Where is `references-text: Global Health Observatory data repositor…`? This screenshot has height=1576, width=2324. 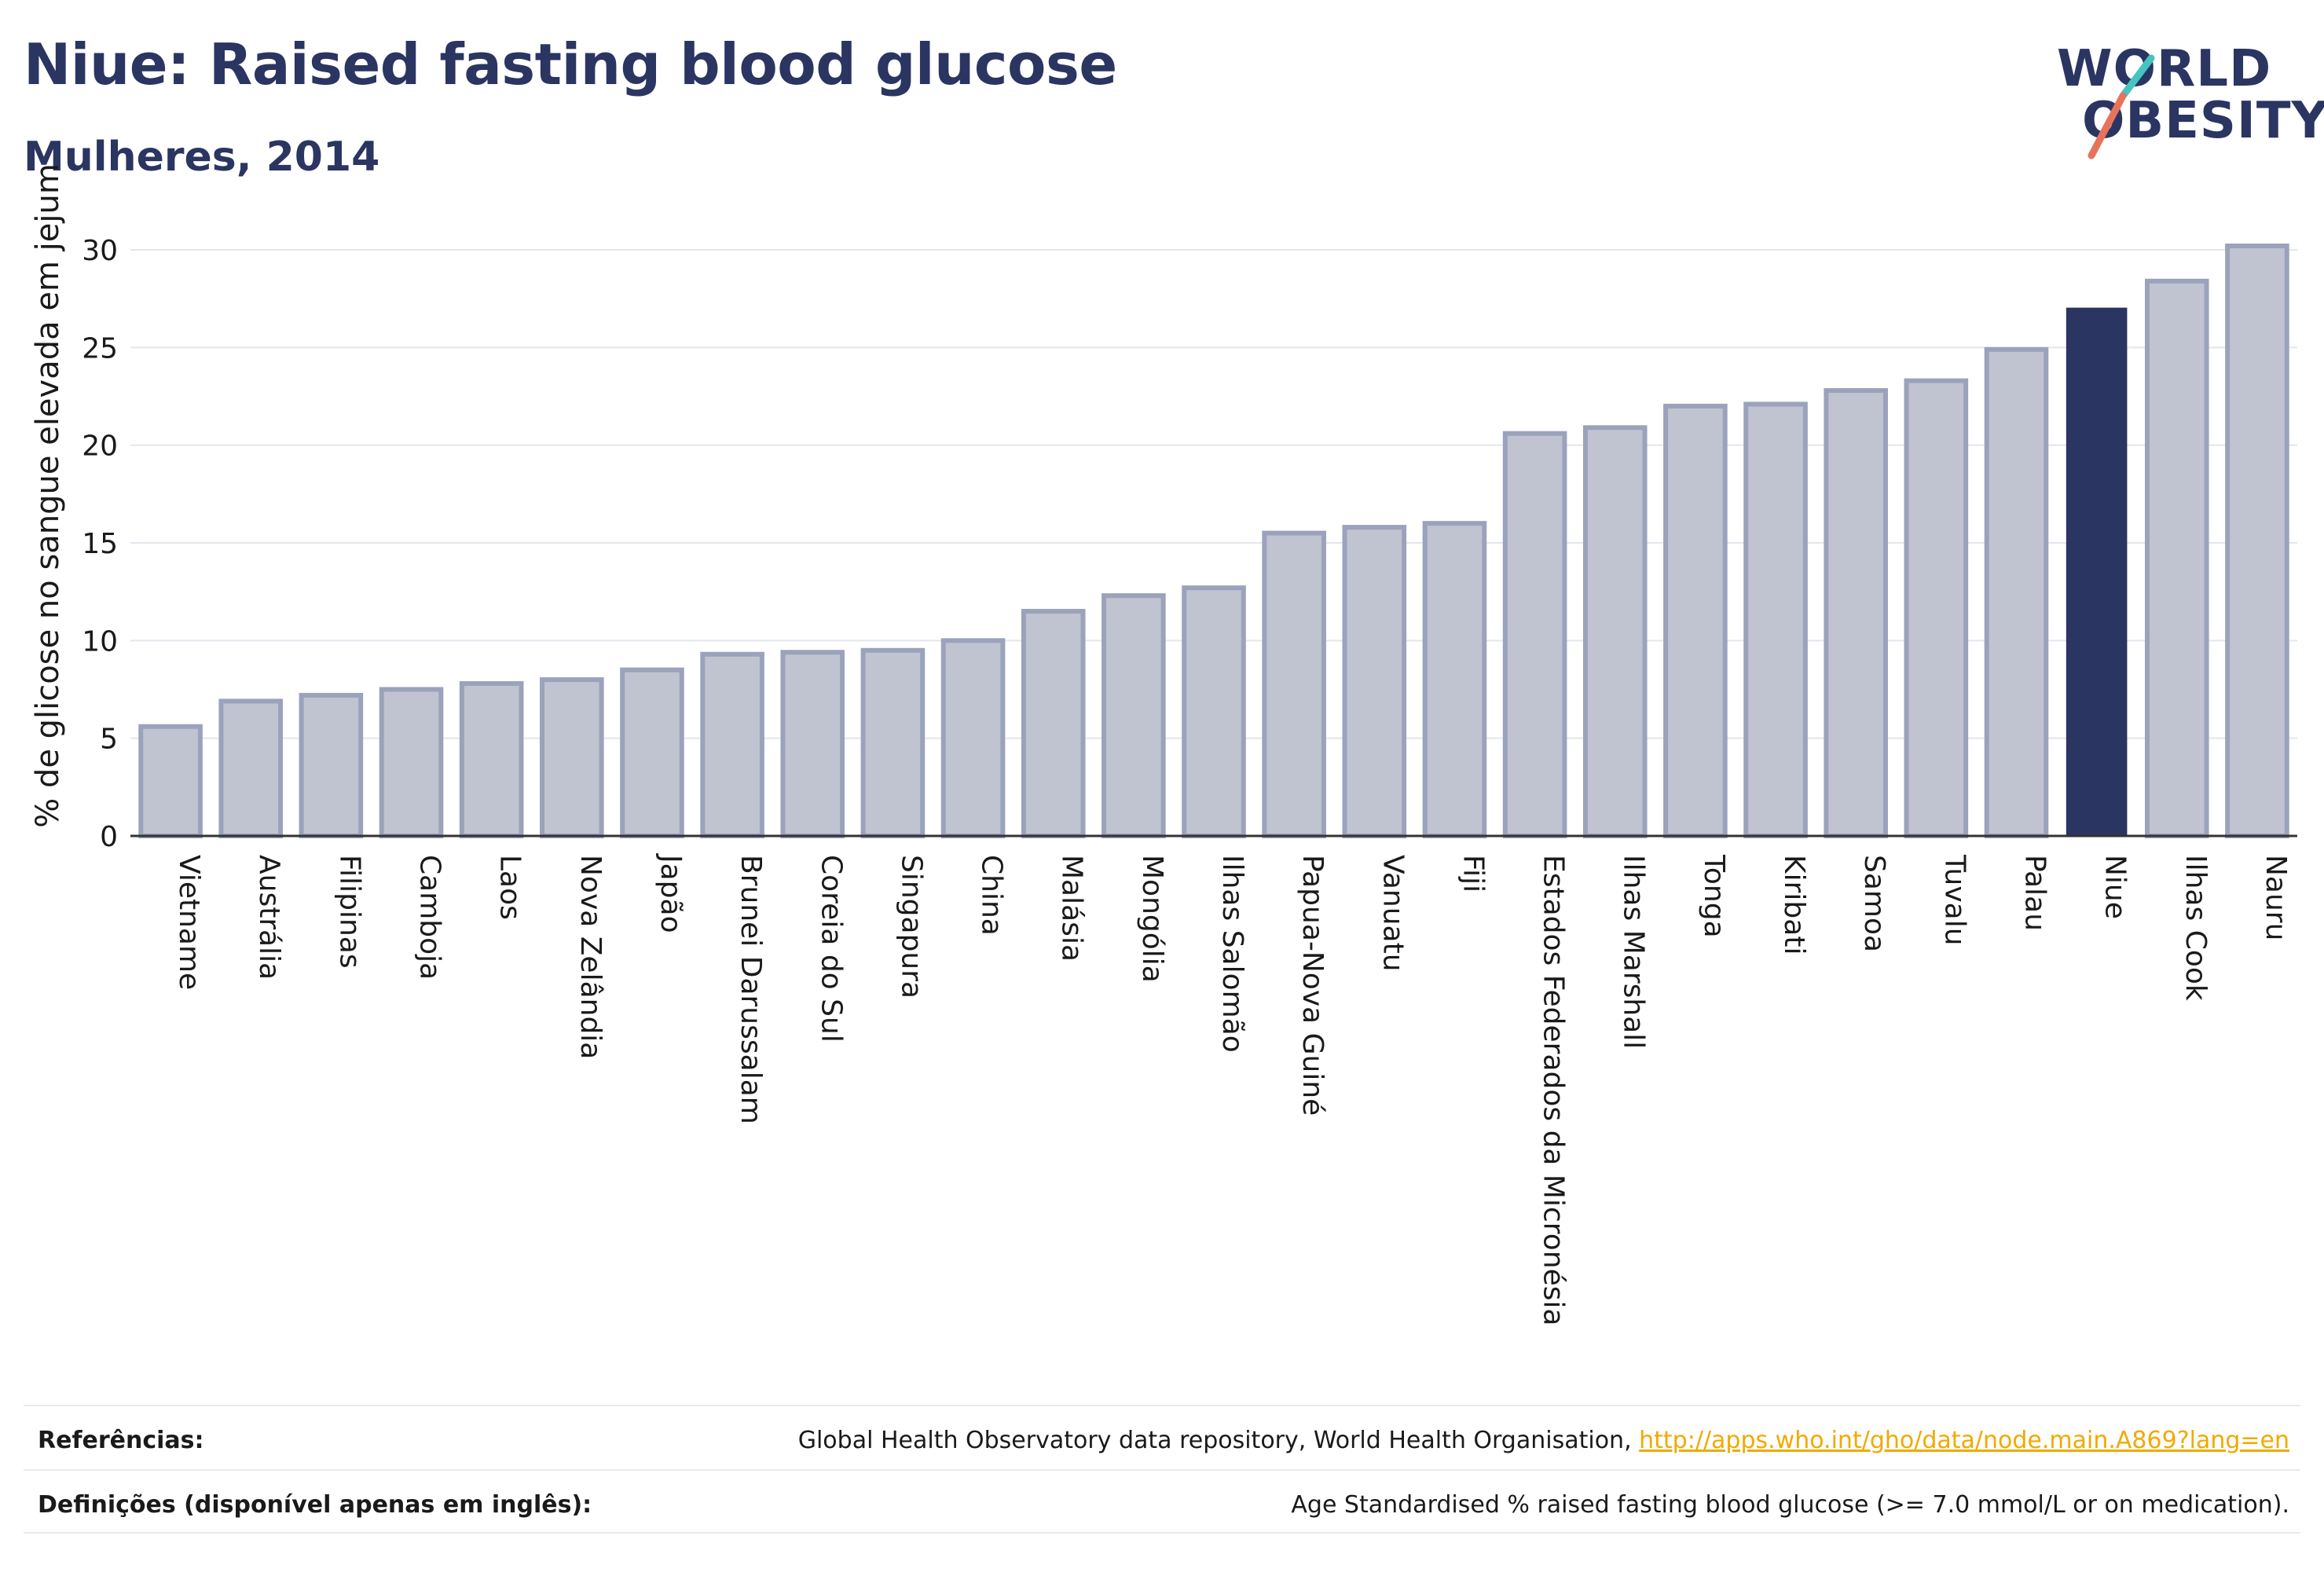 references-text: Global Health Observatory data repositor… is located at coordinates (1543, 1440).